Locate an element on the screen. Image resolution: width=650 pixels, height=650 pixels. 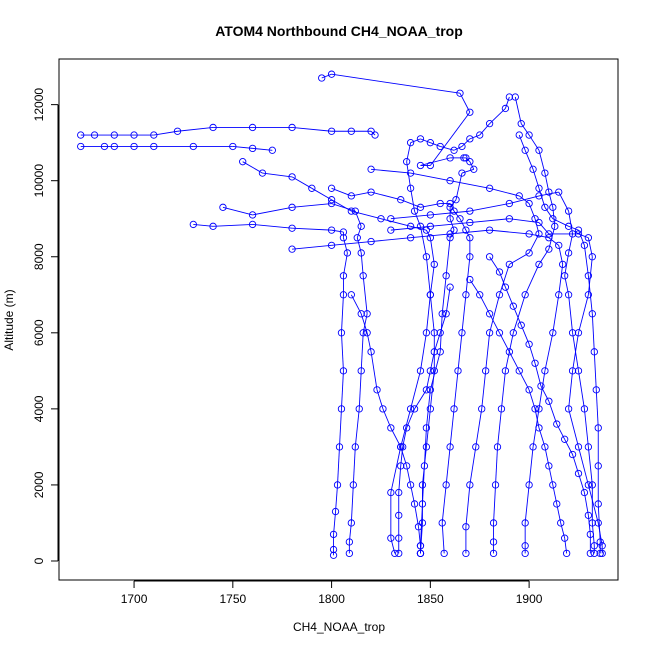
y-tick-label: 2000 is located at coordinates (39, 484).